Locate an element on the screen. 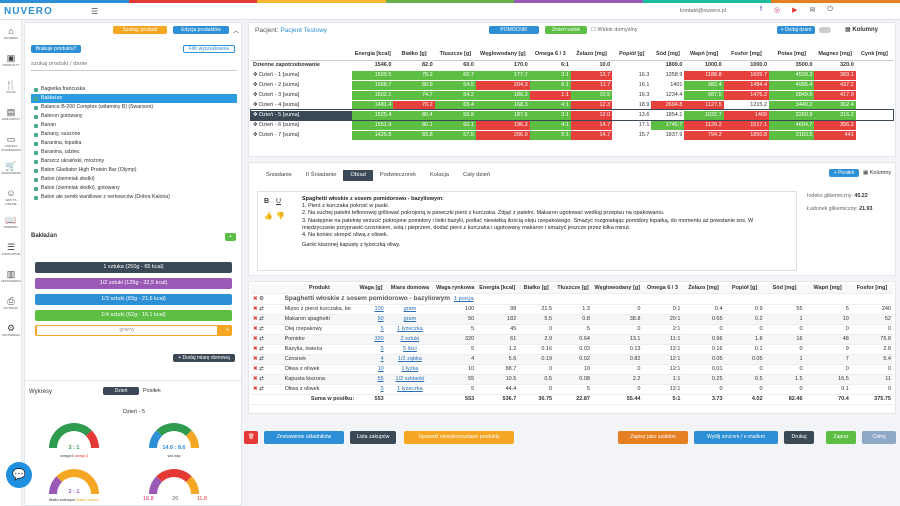 Image resolution: width=900 pixels, height=506 pixels. menu-icon: ☰ is located at coordinates (95, 11).